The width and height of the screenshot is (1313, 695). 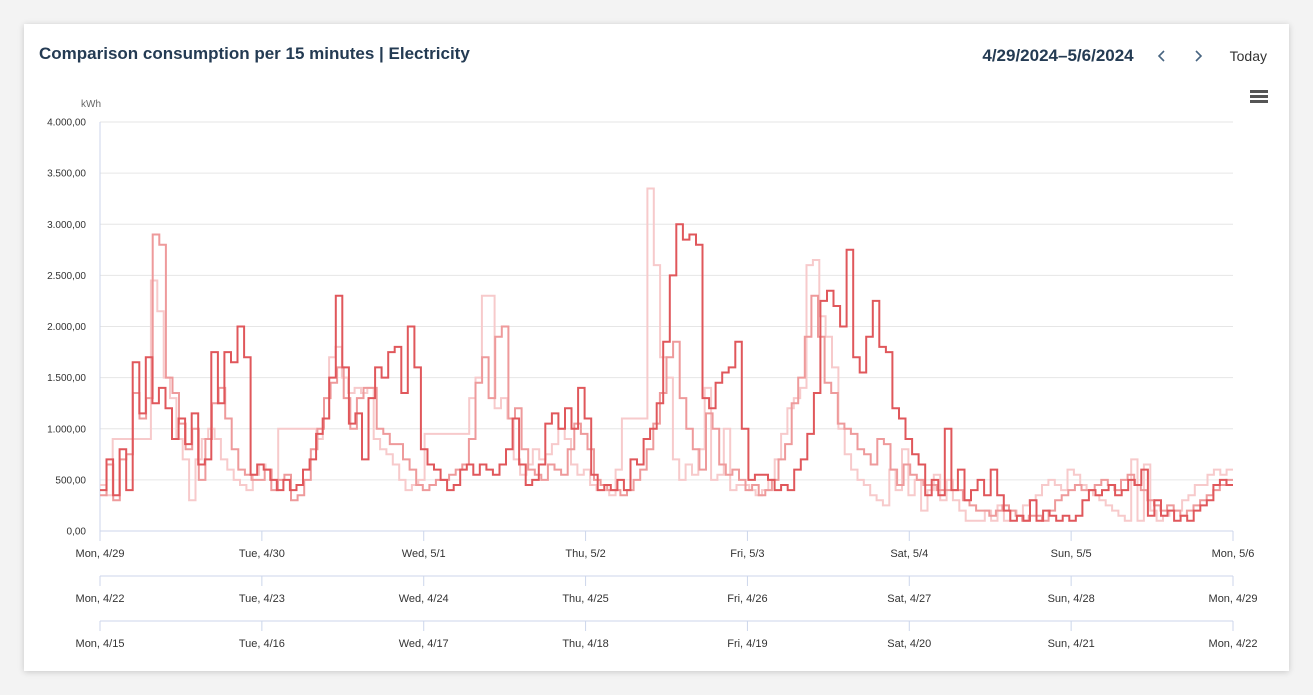 I want to click on x-tick-label: Mon, 5/6, so click(x=1233, y=554).